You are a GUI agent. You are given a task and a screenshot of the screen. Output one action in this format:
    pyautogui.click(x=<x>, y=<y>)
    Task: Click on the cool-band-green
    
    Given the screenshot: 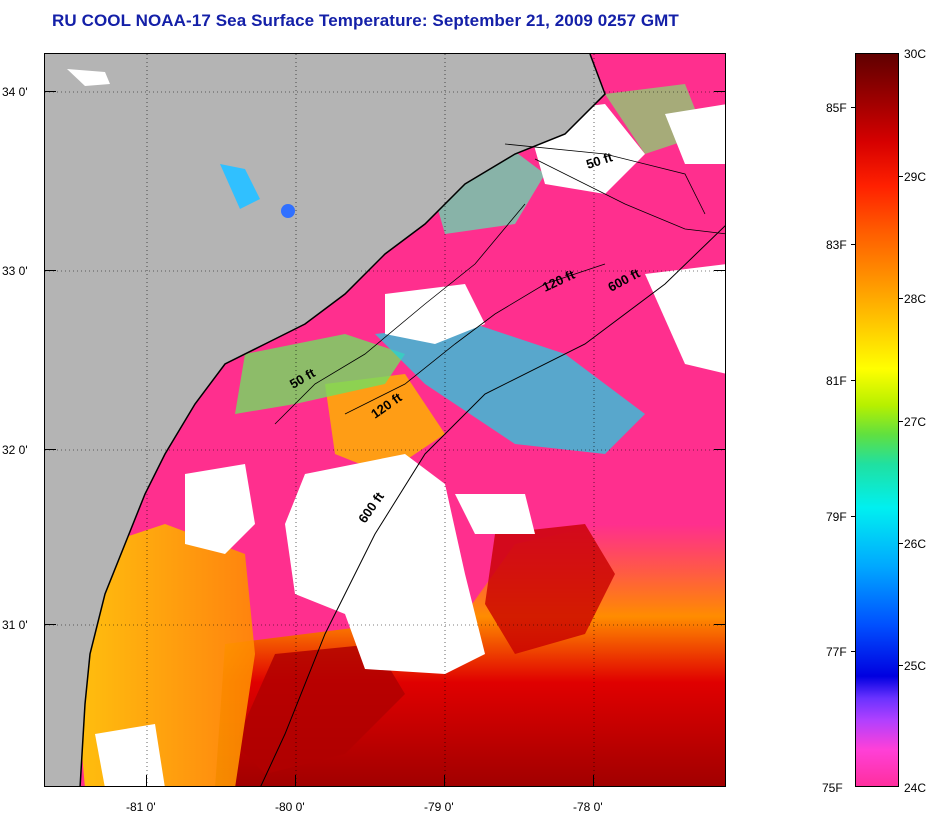 What is the action you would take?
    pyautogui.click(x=320, y=374)
    